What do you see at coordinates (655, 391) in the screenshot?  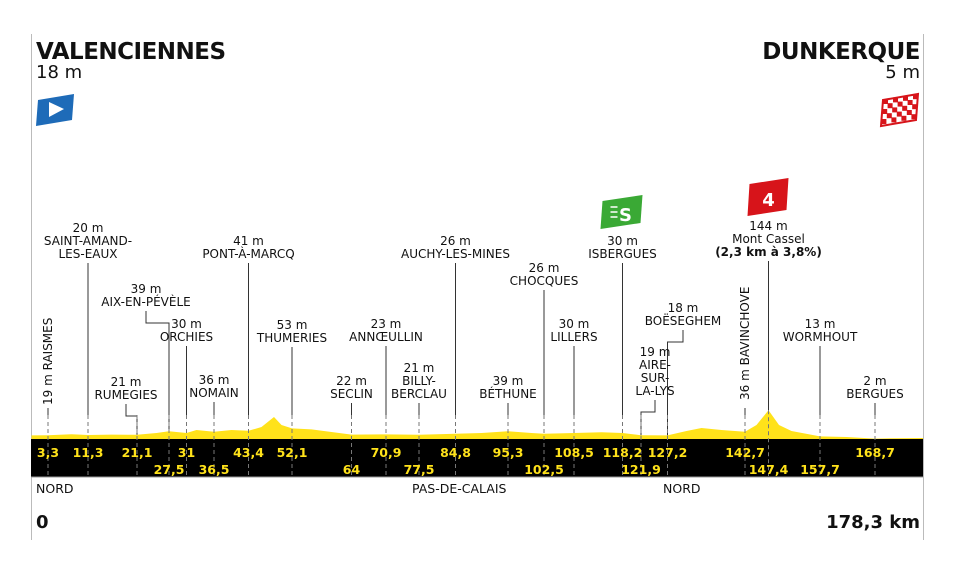 I see `waypoint-name: LA-LYS` at bounding box center [655, 391].